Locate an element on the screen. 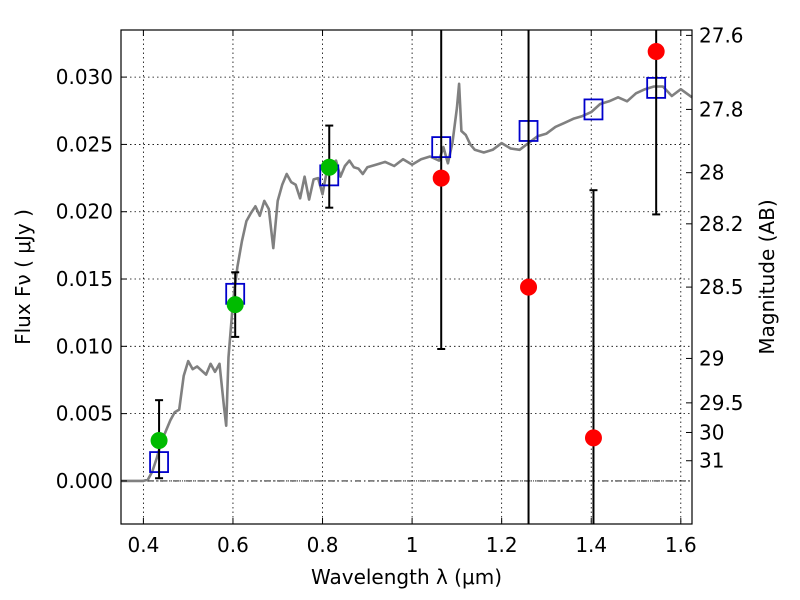 Image resolution: width=800 pixels, height=600 pixels. y-tick-label: 0.020 is located at coordinates (84, 212).